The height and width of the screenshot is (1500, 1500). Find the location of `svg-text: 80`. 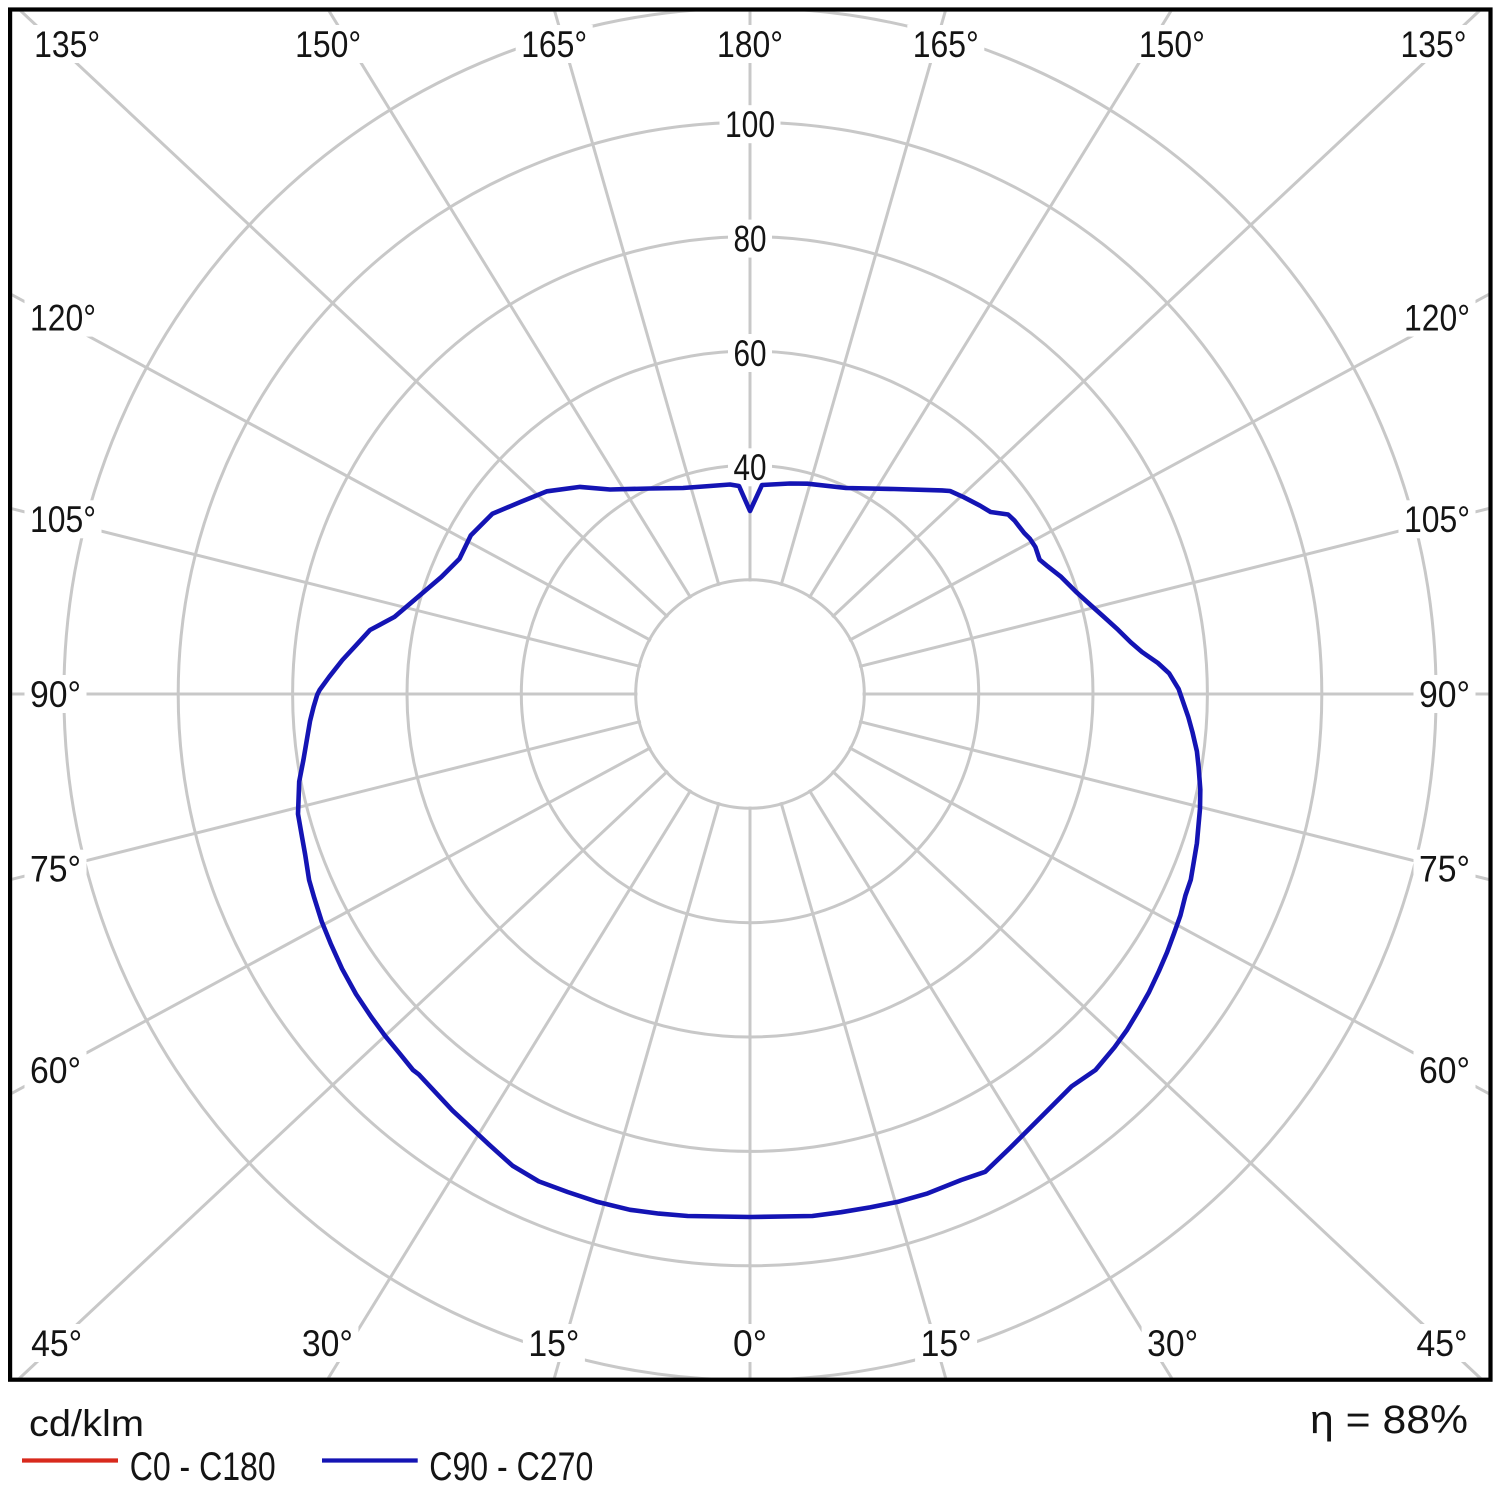

svg-text: 80 is located at coordinates (750, 238).